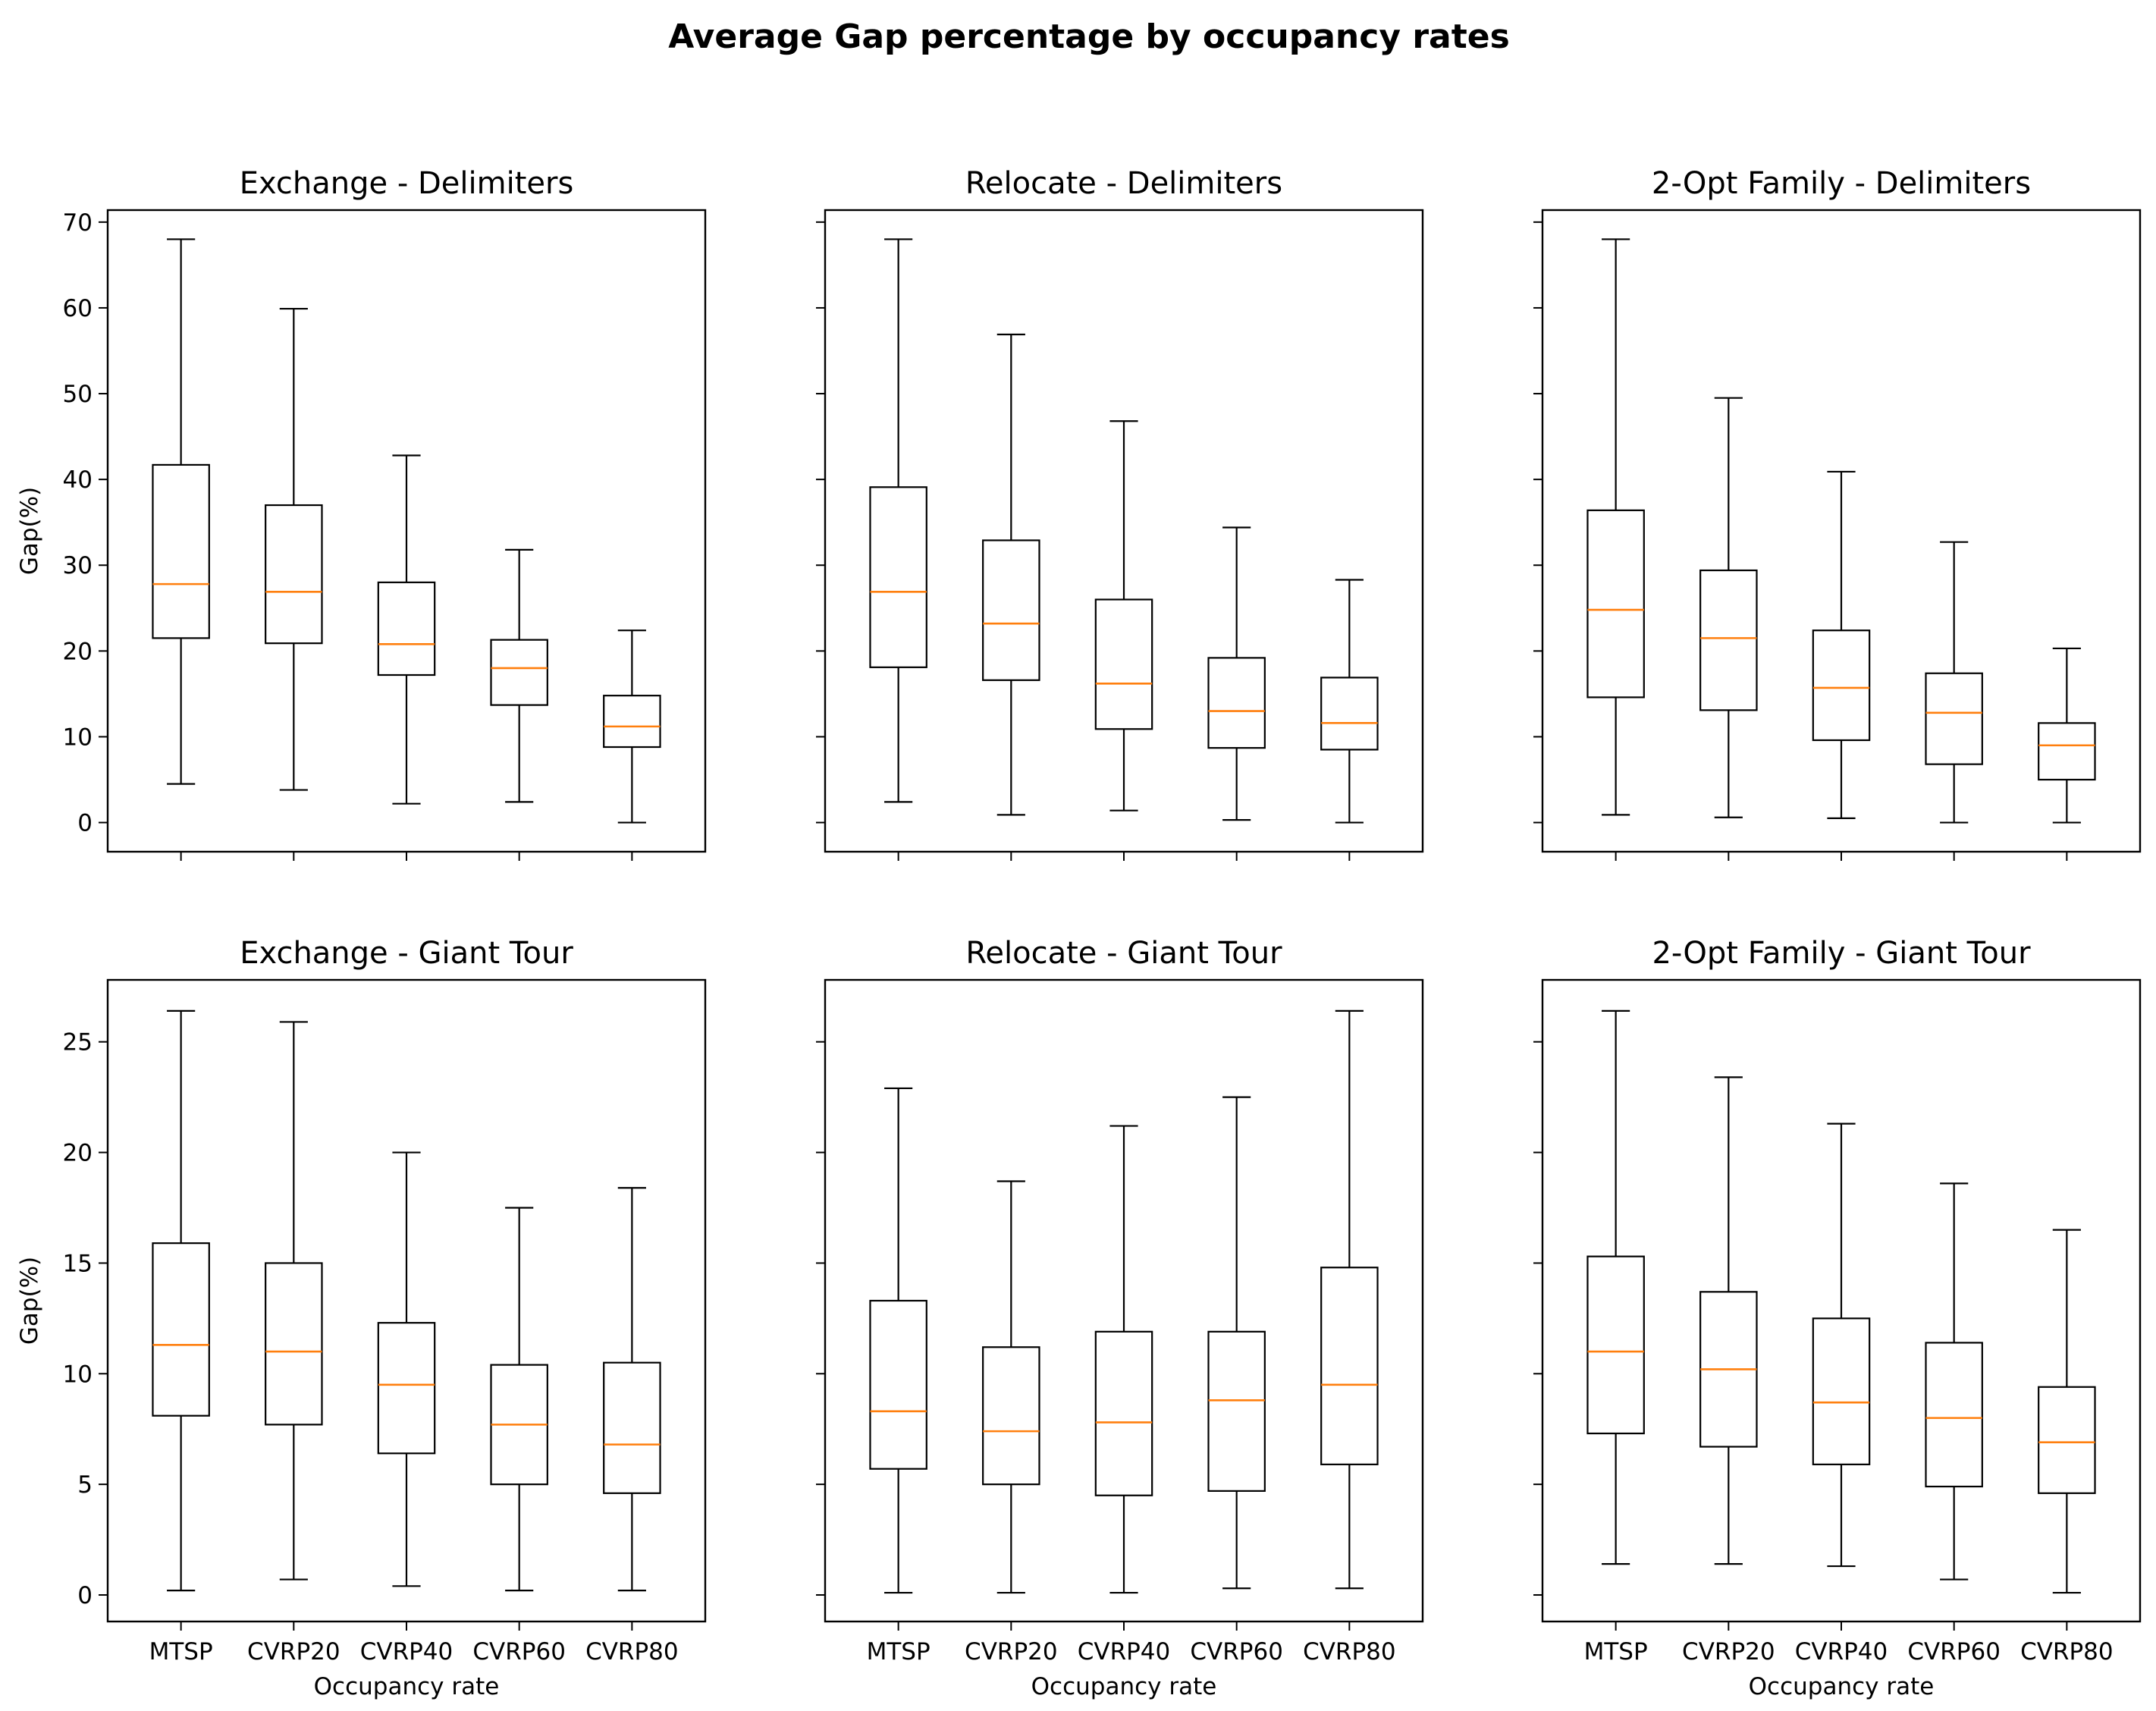 This screenshot has width=2156, height=1711. What do you see at coordinates (1841, 953) in the screenshot?
I see `subplot-title: 2-Opt Family - Giant Tour` at bounding box center [1841, 953].